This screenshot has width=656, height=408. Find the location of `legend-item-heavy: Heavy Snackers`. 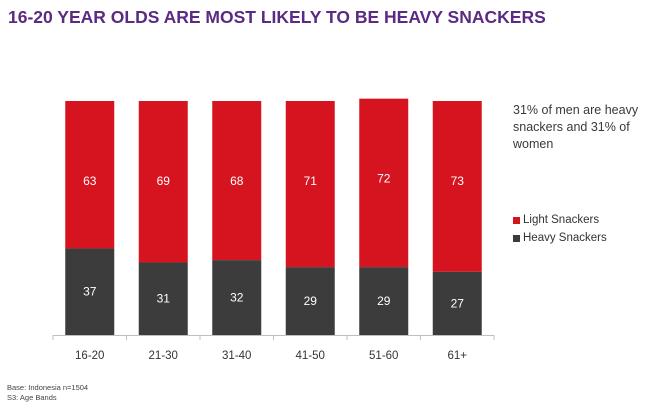

legend-item-heavy: Heavy Snackers is located at coordinates (560, 238).